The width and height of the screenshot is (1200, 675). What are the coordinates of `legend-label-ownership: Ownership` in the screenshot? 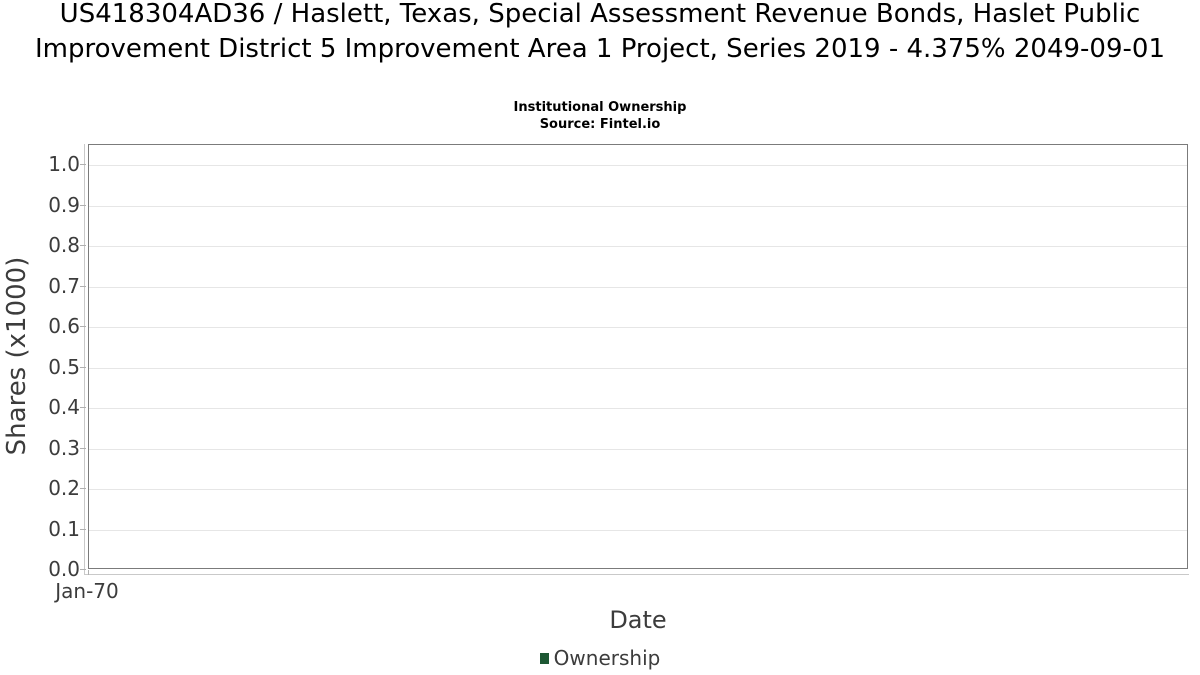 It's located at (607, 658).